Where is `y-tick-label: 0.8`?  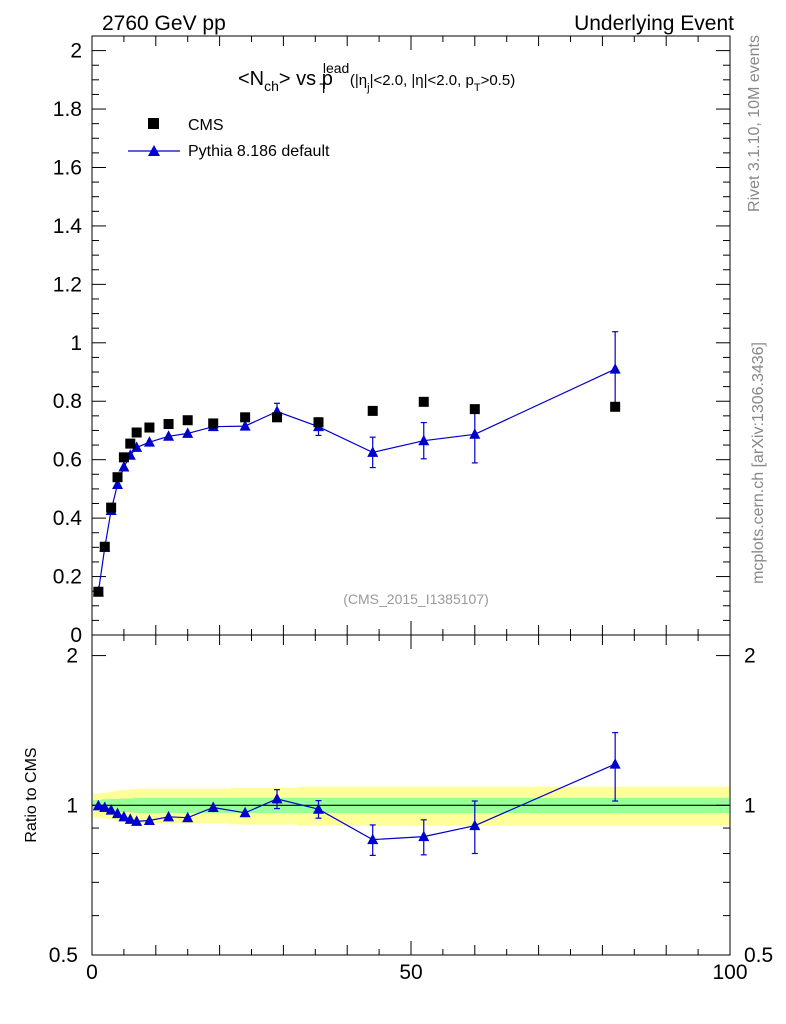
y-tick-label: 0.8 is located at coordinates (67, 401).